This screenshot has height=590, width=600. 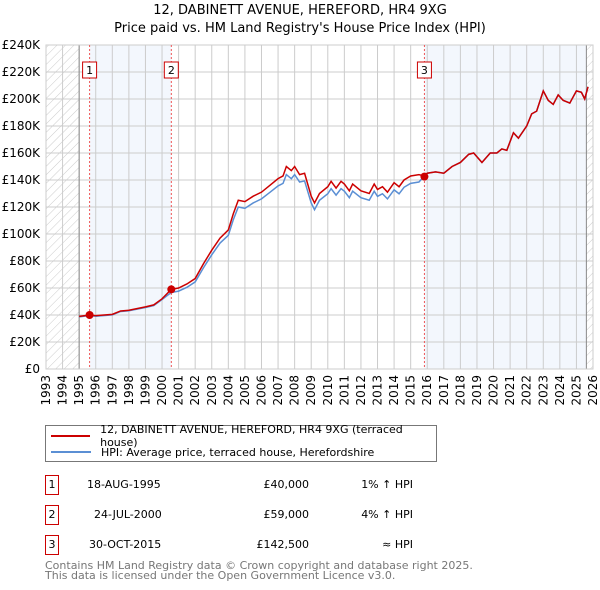 What do you see at coordinates (22, 45) in the screenshot?
I see `y-tick-label: £240K` at bounding box center [22, 45].